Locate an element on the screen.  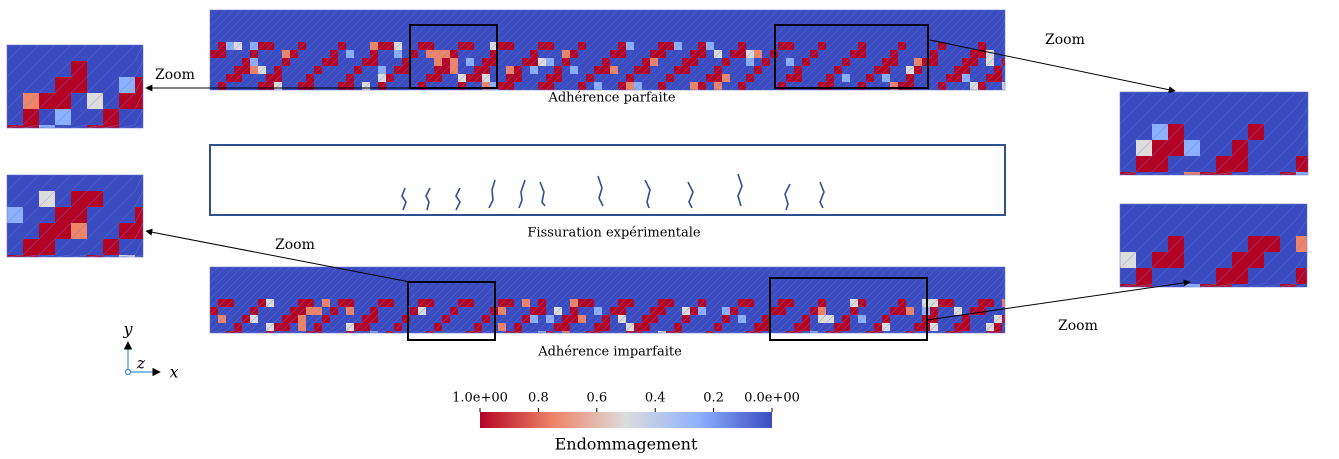
axis-triad is located at coordinates (142, 359).